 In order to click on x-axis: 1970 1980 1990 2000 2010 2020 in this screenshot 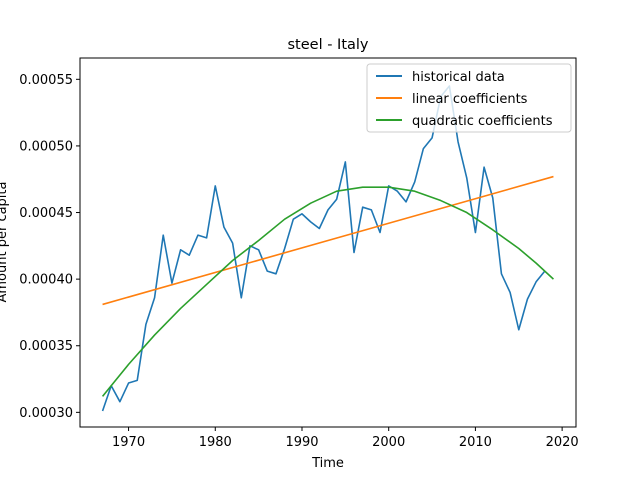, I will do `click(345, 438)`.